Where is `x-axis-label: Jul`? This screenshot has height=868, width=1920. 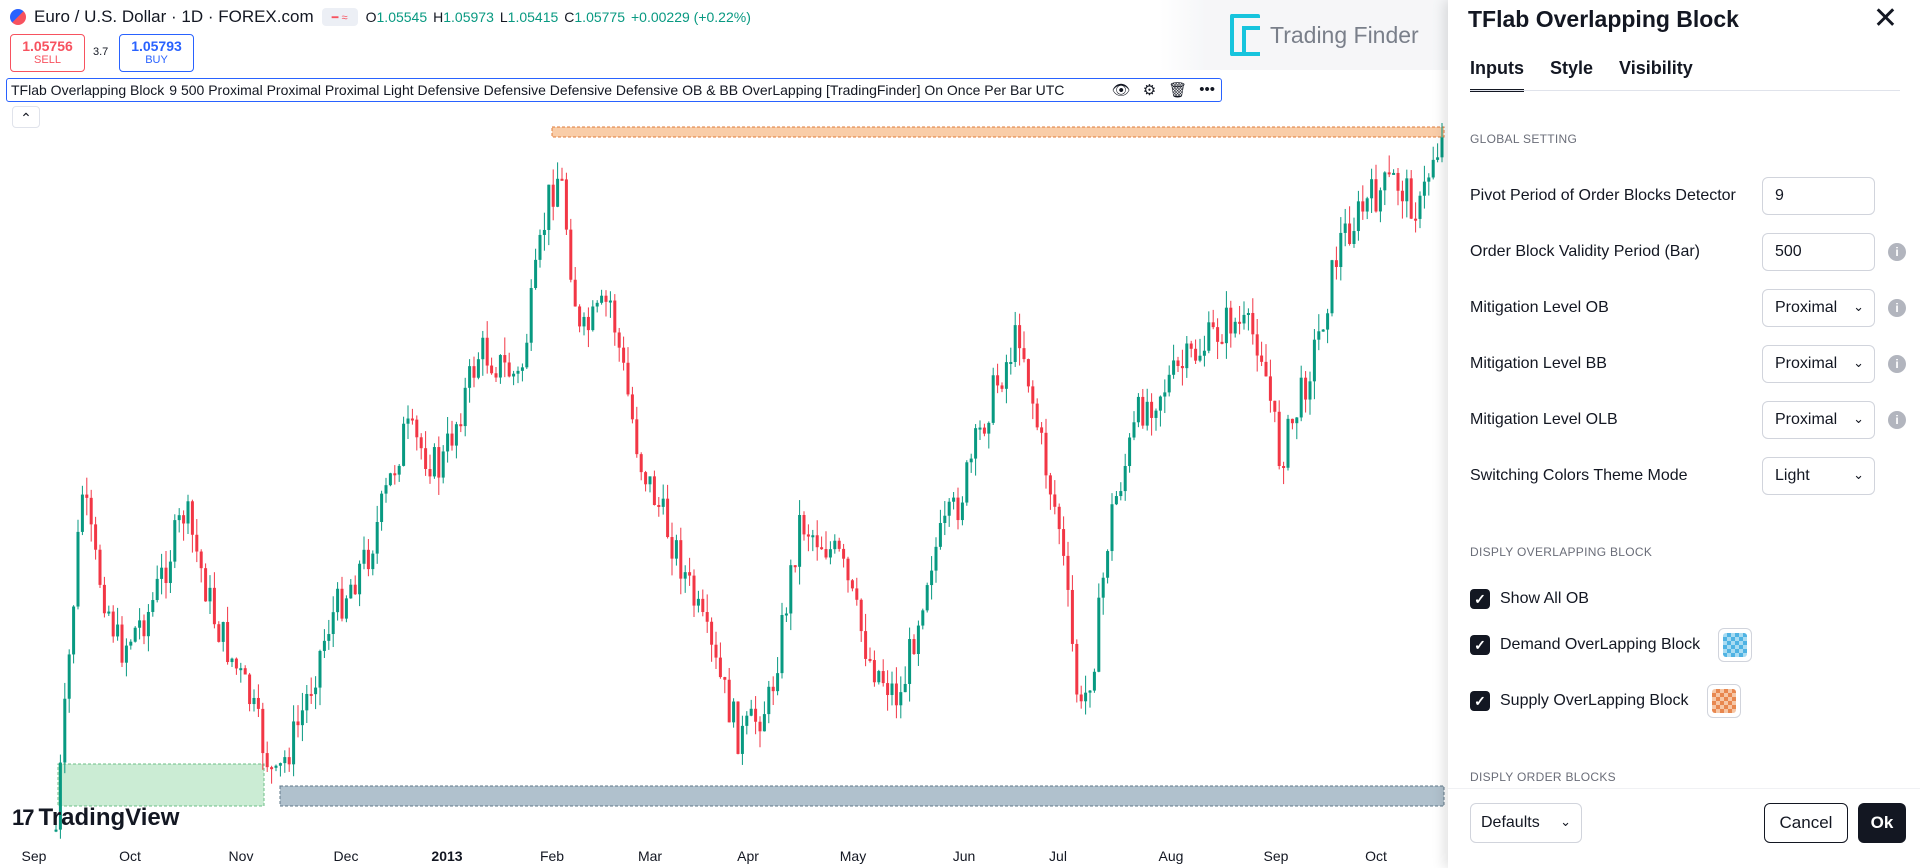
x-axis-label: Jul is located at coordinates (1058, 856).